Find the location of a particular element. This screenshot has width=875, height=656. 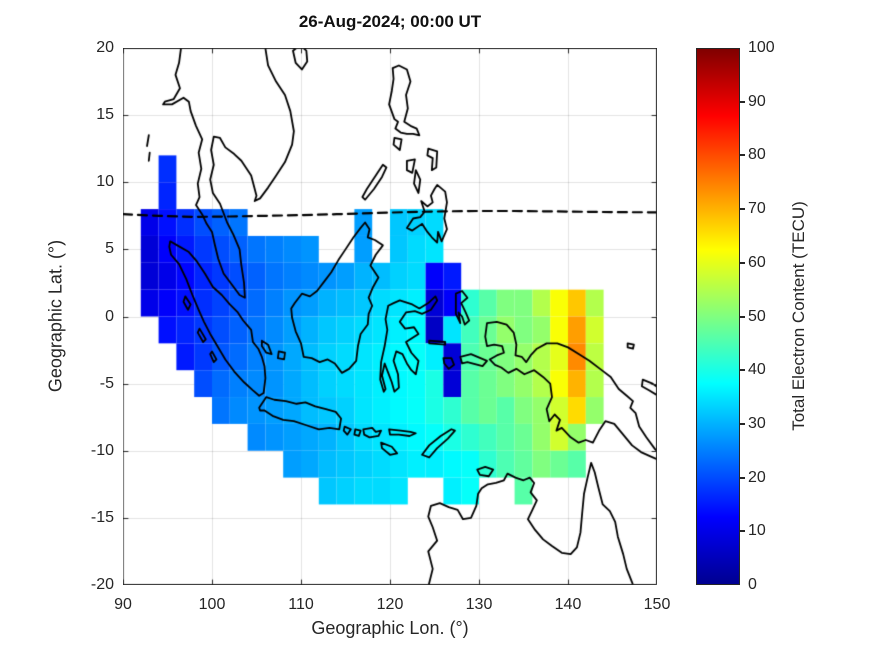

x-tick-label: 90 is located at coordinates (123, 604).